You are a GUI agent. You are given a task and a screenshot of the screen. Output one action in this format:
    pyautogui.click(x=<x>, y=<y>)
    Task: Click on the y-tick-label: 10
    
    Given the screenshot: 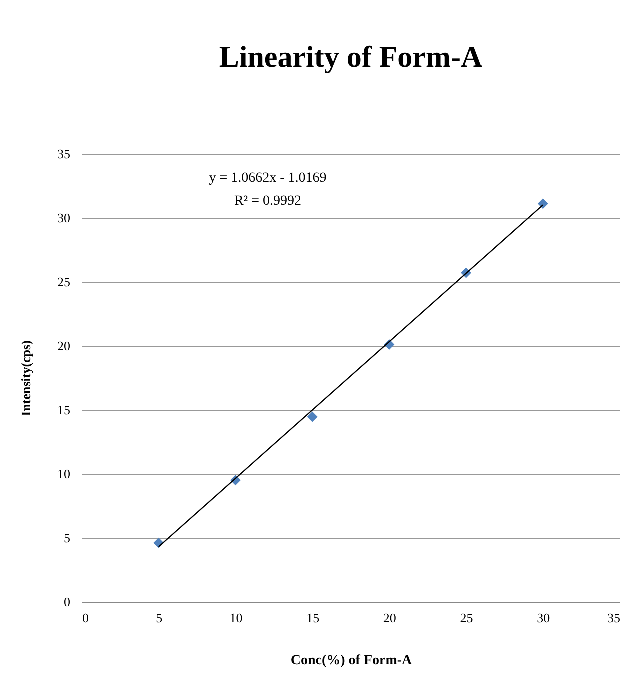 What is the action you would take?
    pyautogui.click(x=64, y=474)
    